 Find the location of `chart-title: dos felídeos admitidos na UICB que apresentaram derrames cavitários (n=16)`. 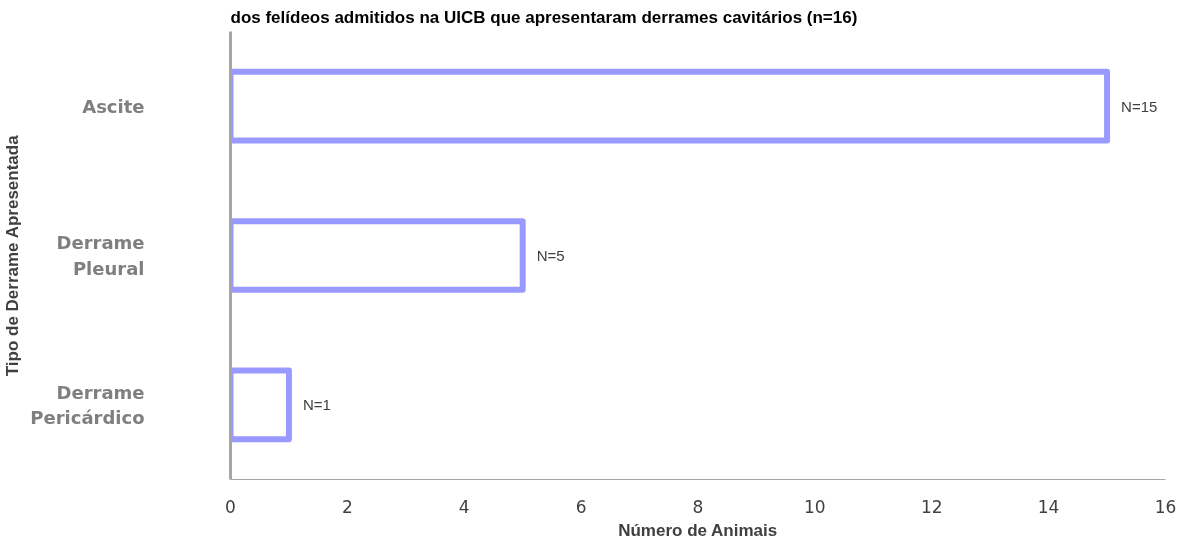

chart-title: dos felídeos admitidos na UICB que apresentaram derrames cavitários (n=16) is located at coordinates (544, 17).